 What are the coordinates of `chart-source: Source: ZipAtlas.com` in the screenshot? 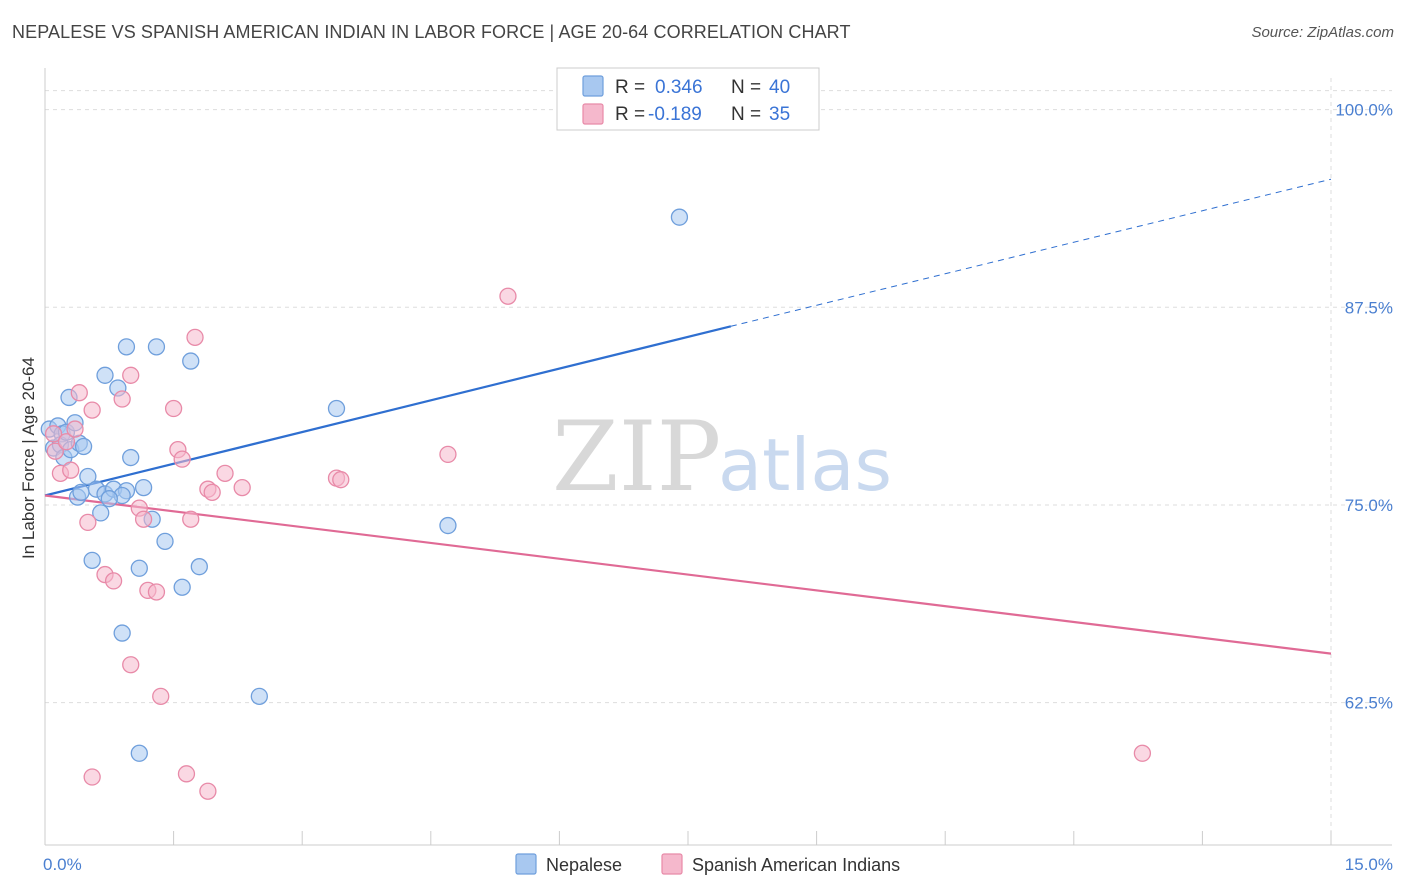 It's located at (1322, 32).